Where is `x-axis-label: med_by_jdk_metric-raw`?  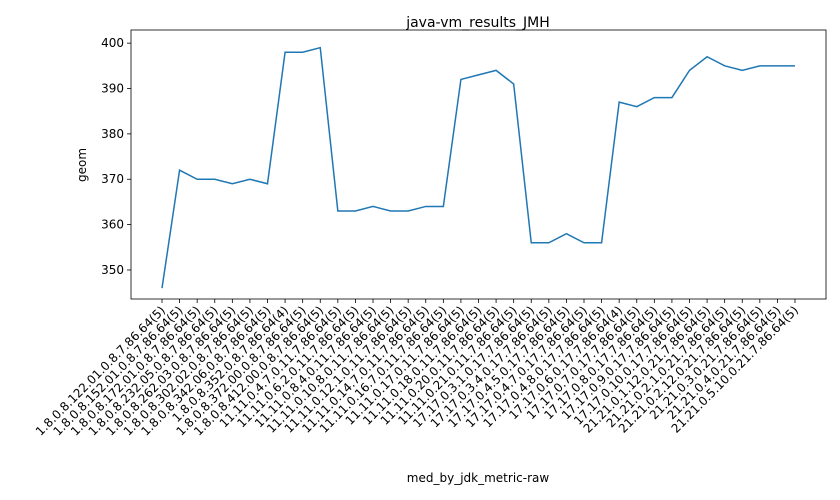 x-axis-label: med_by_jdk_metric-raw is located at coordinates (478, 478).